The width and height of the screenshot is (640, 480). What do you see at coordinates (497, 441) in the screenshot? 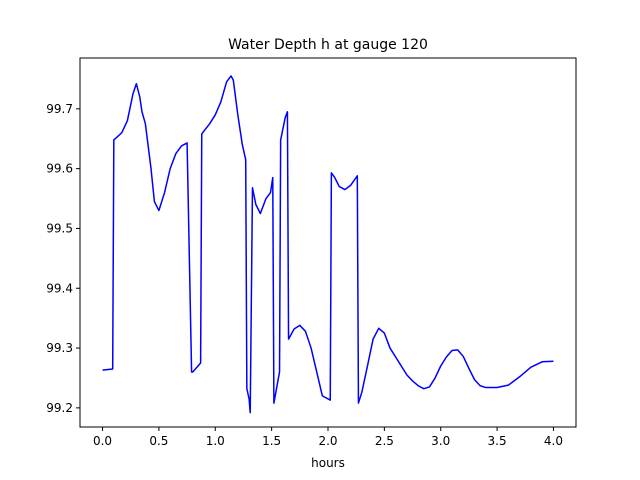
I see `x-tick-label: 3.5` at bounding box center [497, 441].